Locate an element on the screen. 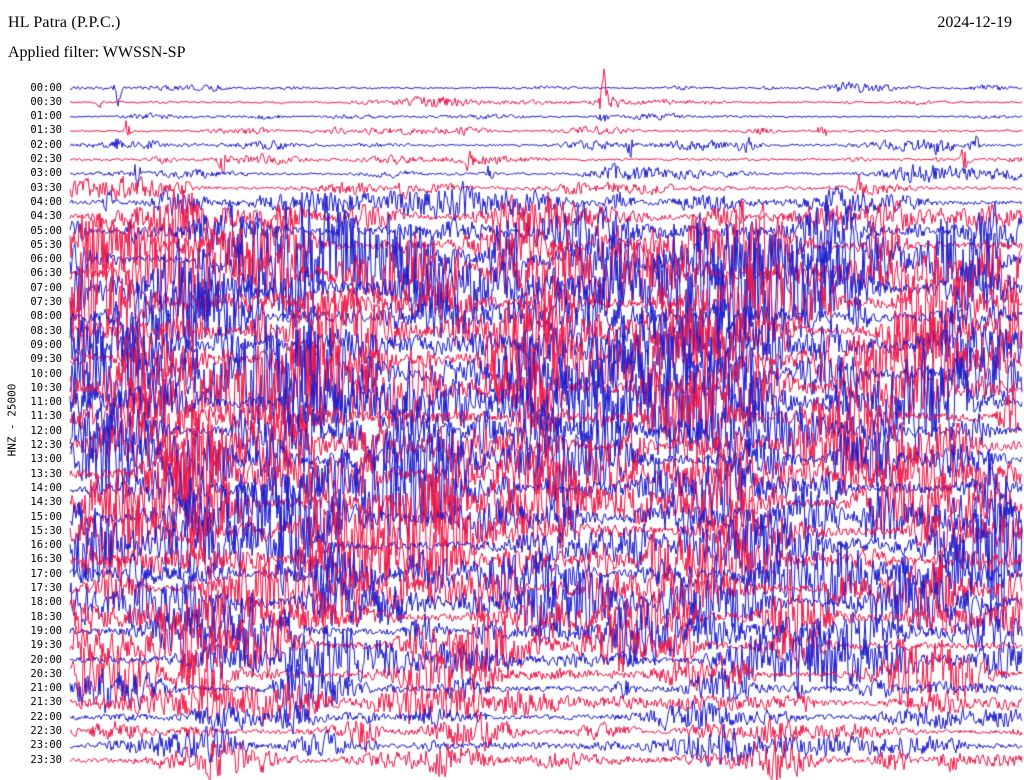 This screenshot has width=1024, height=780. time-label: 22:30 is located at coordinates (46, 731).